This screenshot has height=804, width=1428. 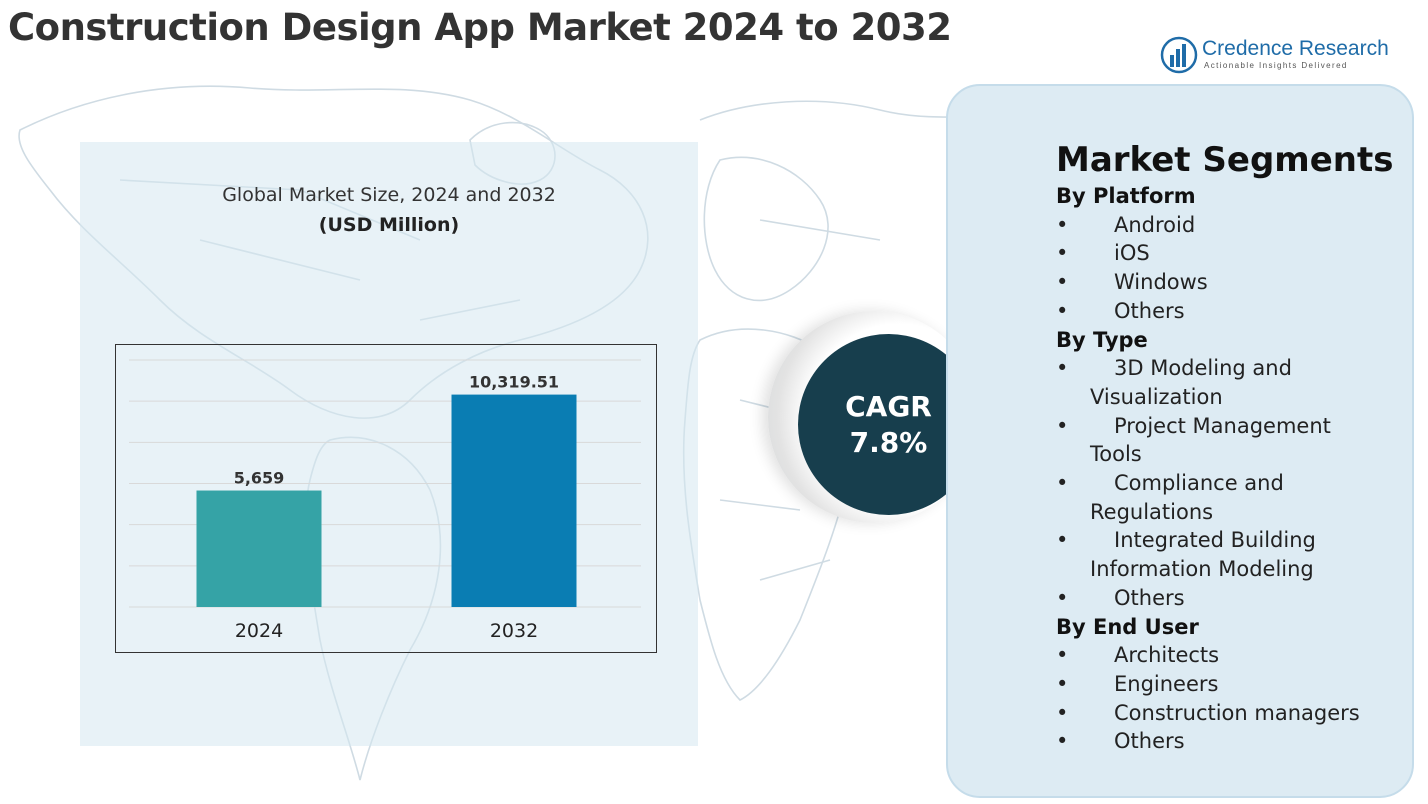 What do you see at coordinates (1179, 55) in the screenshot?
I see `bar-chart-logo-icon` at bounding box center [1179, 55].